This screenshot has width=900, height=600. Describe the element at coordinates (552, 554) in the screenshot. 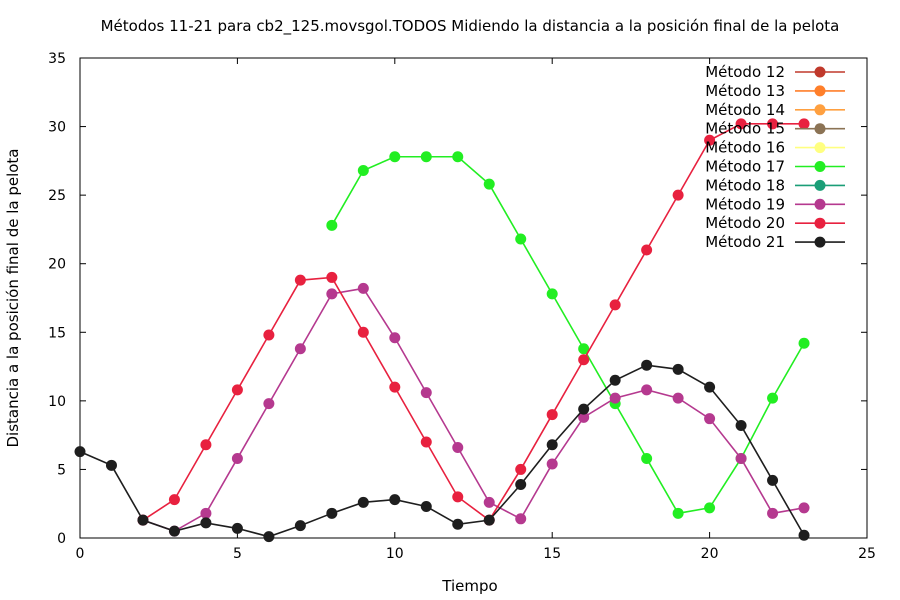

I see `x-tick-label: 15` at that location.